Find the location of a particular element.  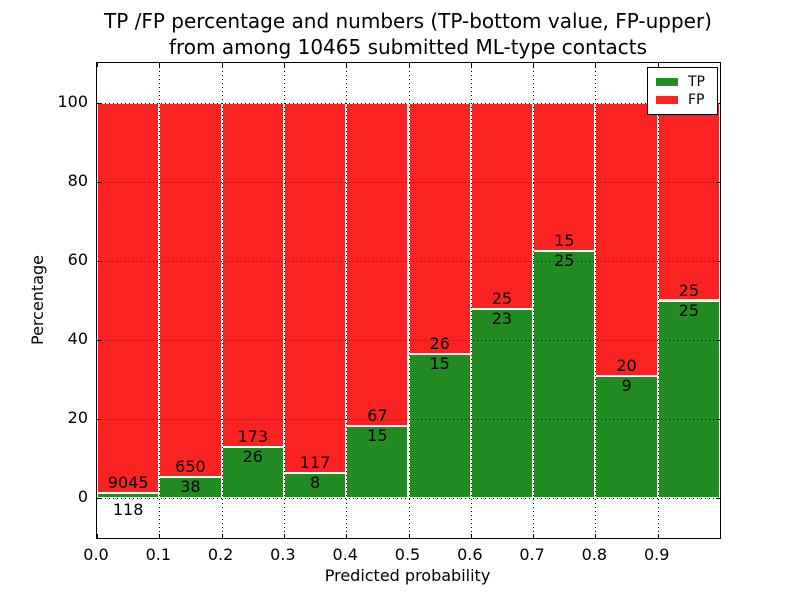

x-tick-label: 0.5 is located at coordinates (407, 554).